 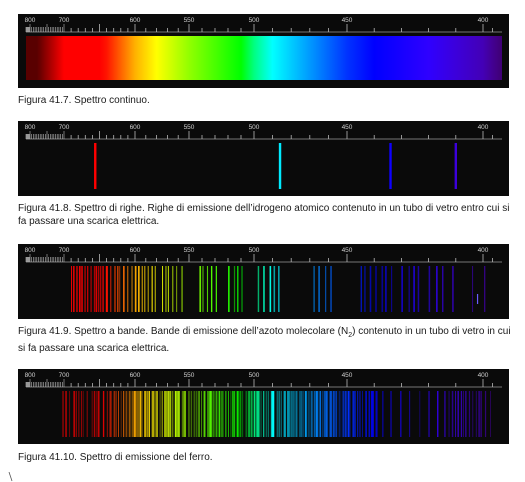 I want to click on spectrum-panel-bands: 800 700 600 550 500 450 400, so click(x=263, y=281).